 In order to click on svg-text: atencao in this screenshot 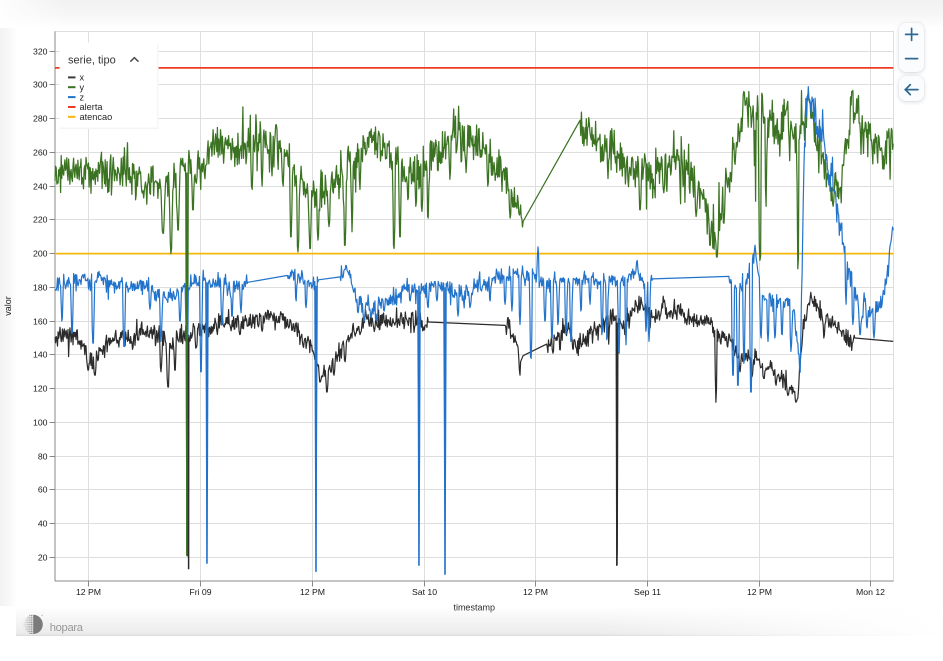, I will do `click(96, 117)`.